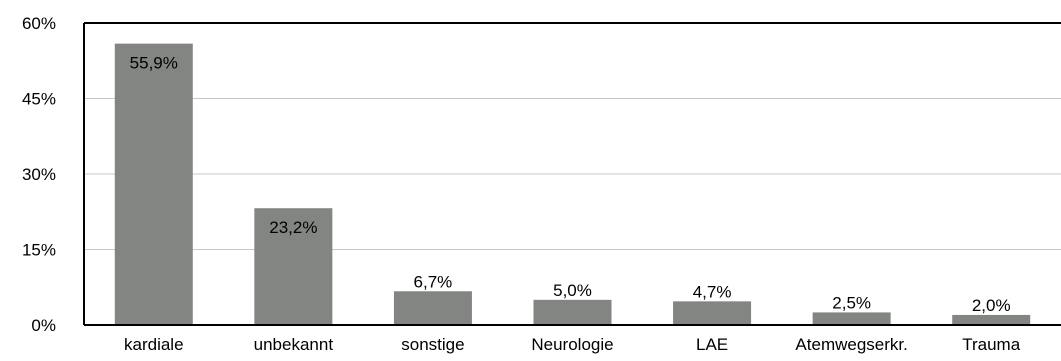 This screenshot has height=361, width=1061. Describe the element at coordinates (572, 290) in the screenshot. I see `data-label: 5,0%` at that location.